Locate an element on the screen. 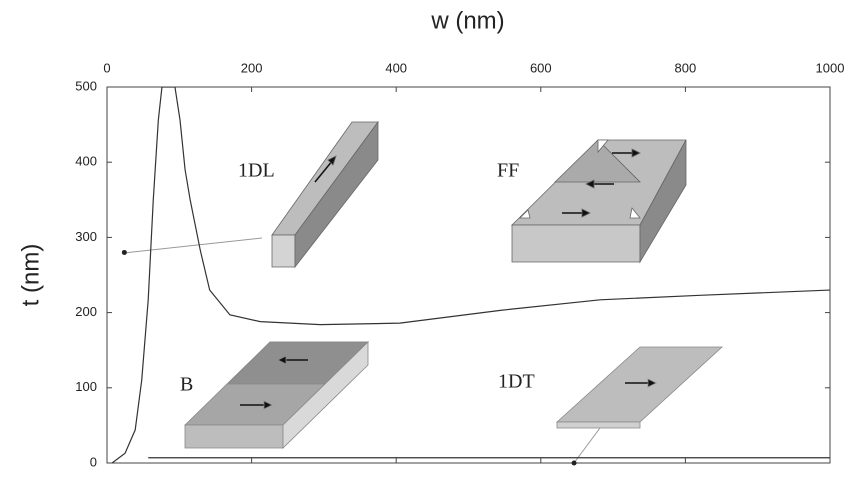 This screenshot has height=477, width=857. y-tick-label: 300 is located at coordinates (86, 236).